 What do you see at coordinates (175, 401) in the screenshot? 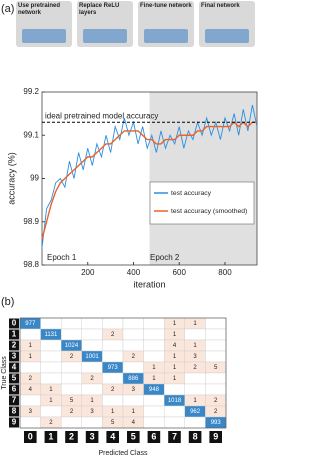
I see `cell-label: 1018` at bounding box center [175, 401].